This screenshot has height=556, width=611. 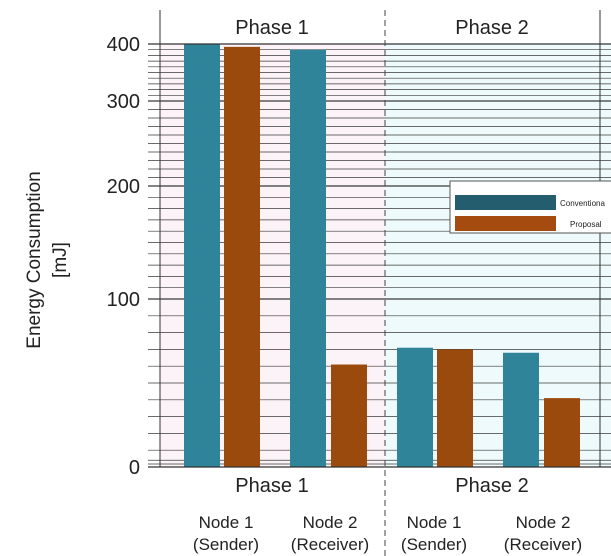 What do you see at coordinates (123, 300) in the screenshot?
I see `y-tick-label-100: 100` at bounding box center [123, 300].